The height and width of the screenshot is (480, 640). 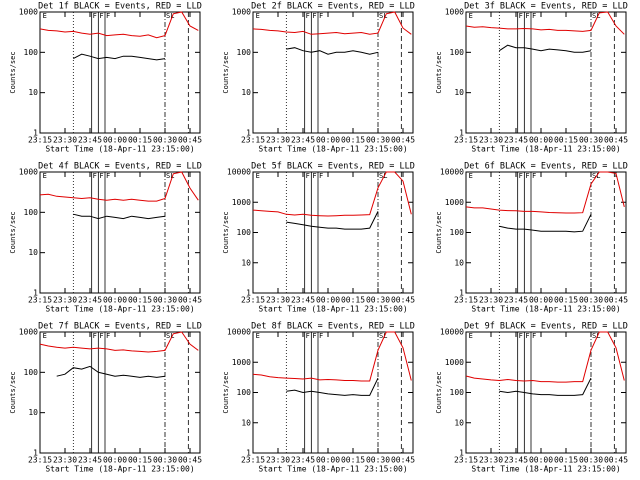 What do you see at coordinates (120, 167) in the screenshot?
I see `chart-title: Det 4f BLACK = Events, RED = LLD` at bounding box center [120, 167].